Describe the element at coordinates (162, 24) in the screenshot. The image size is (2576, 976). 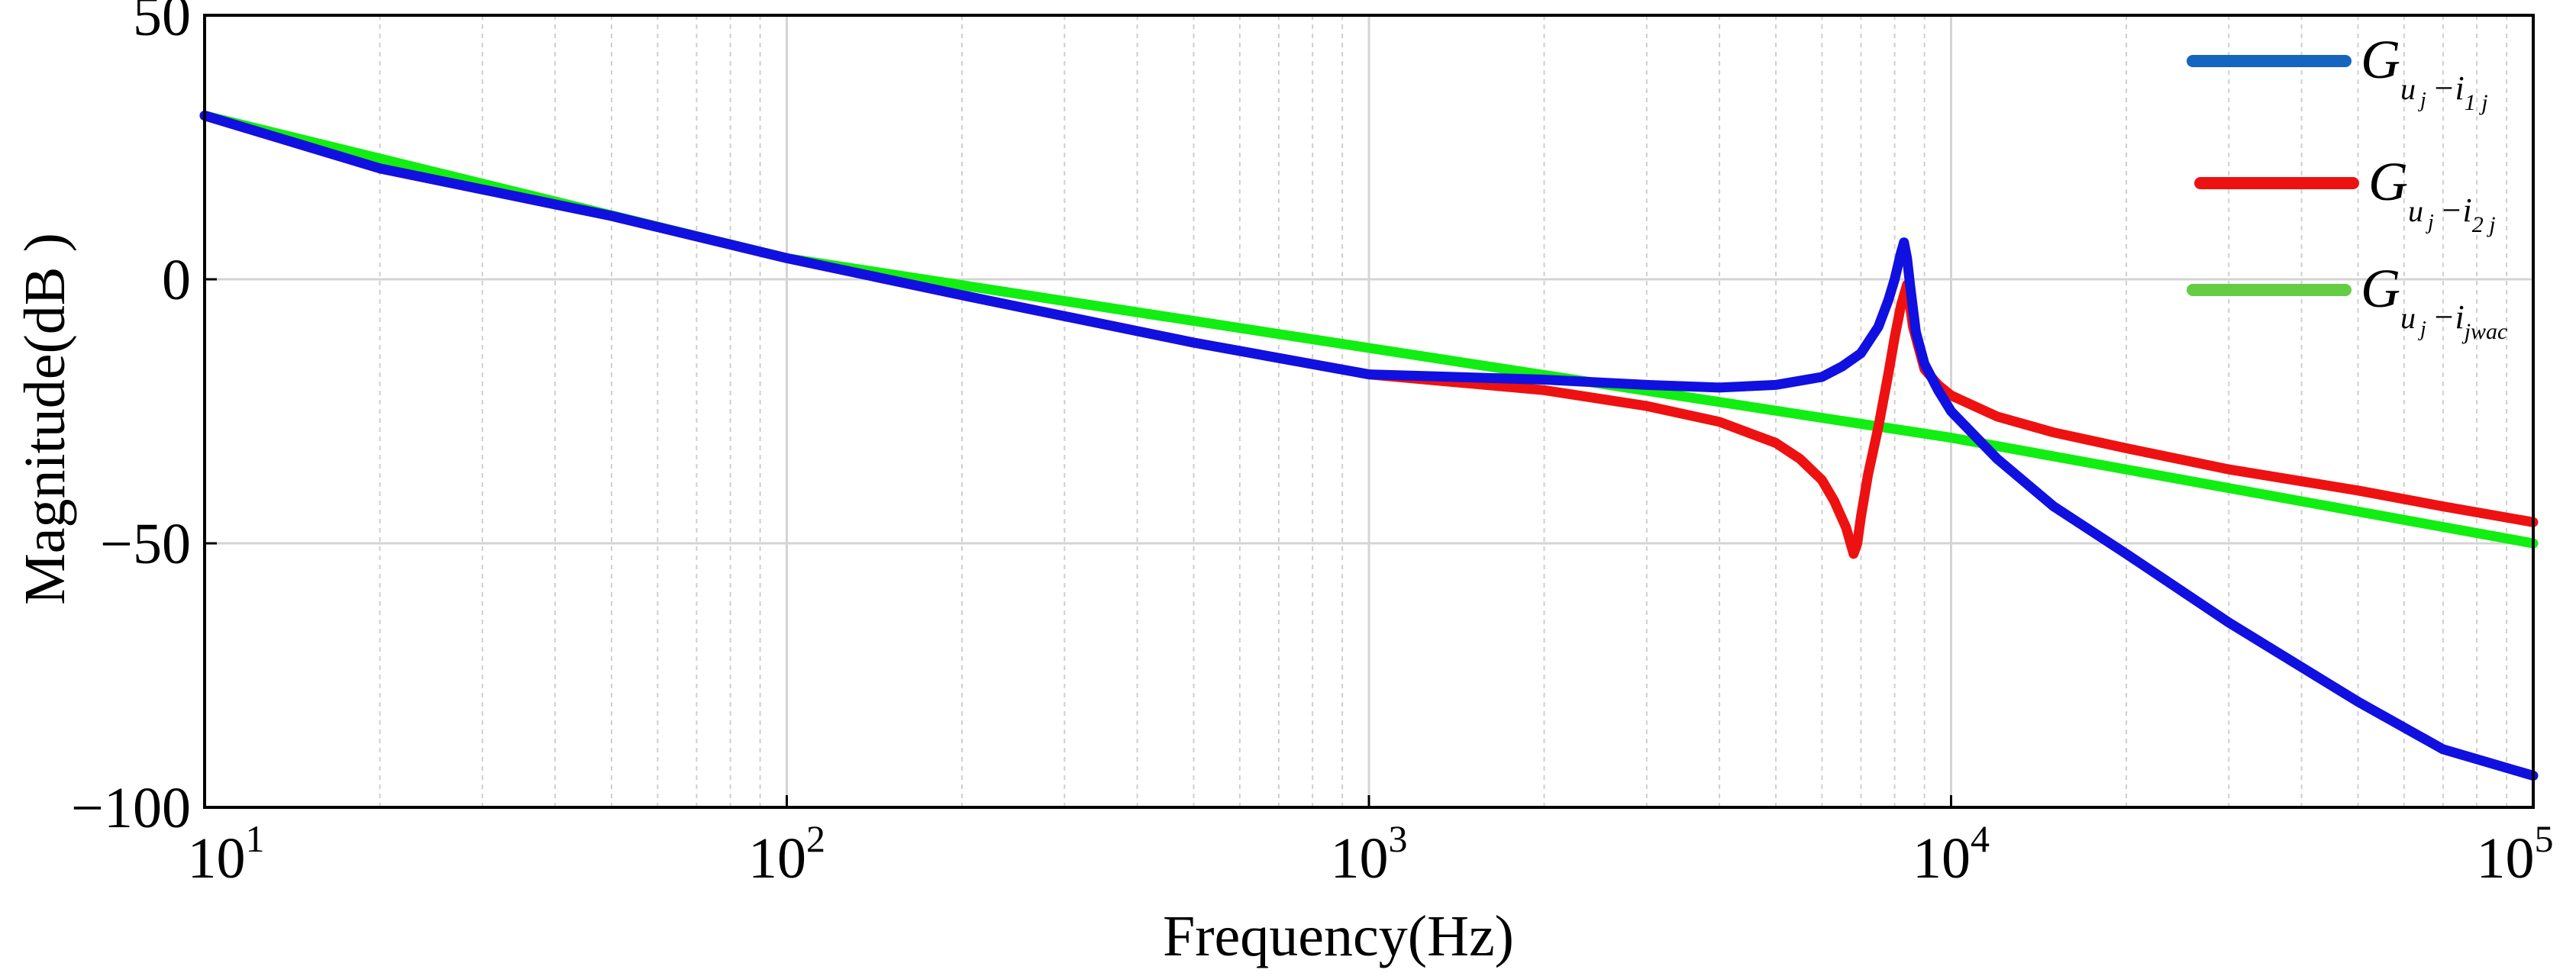
I see `y-tick-label: 50` at that location.